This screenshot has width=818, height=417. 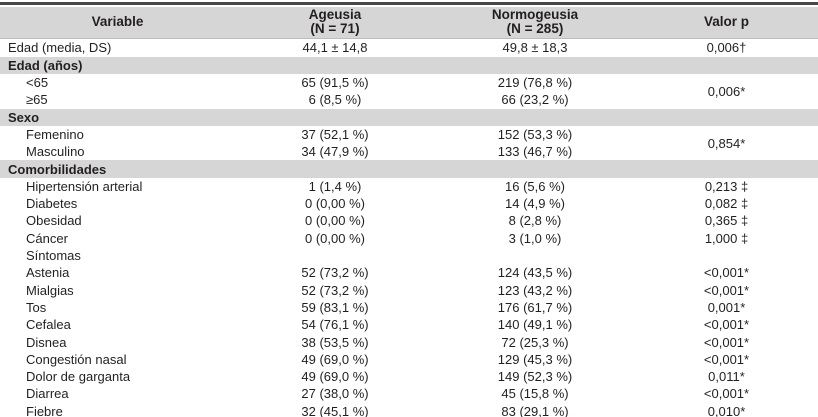 What do you see at coordinates (726, 91) in the screenshot?
I see `p-value-merged: 0,006*` at bounding box center [726, 91].